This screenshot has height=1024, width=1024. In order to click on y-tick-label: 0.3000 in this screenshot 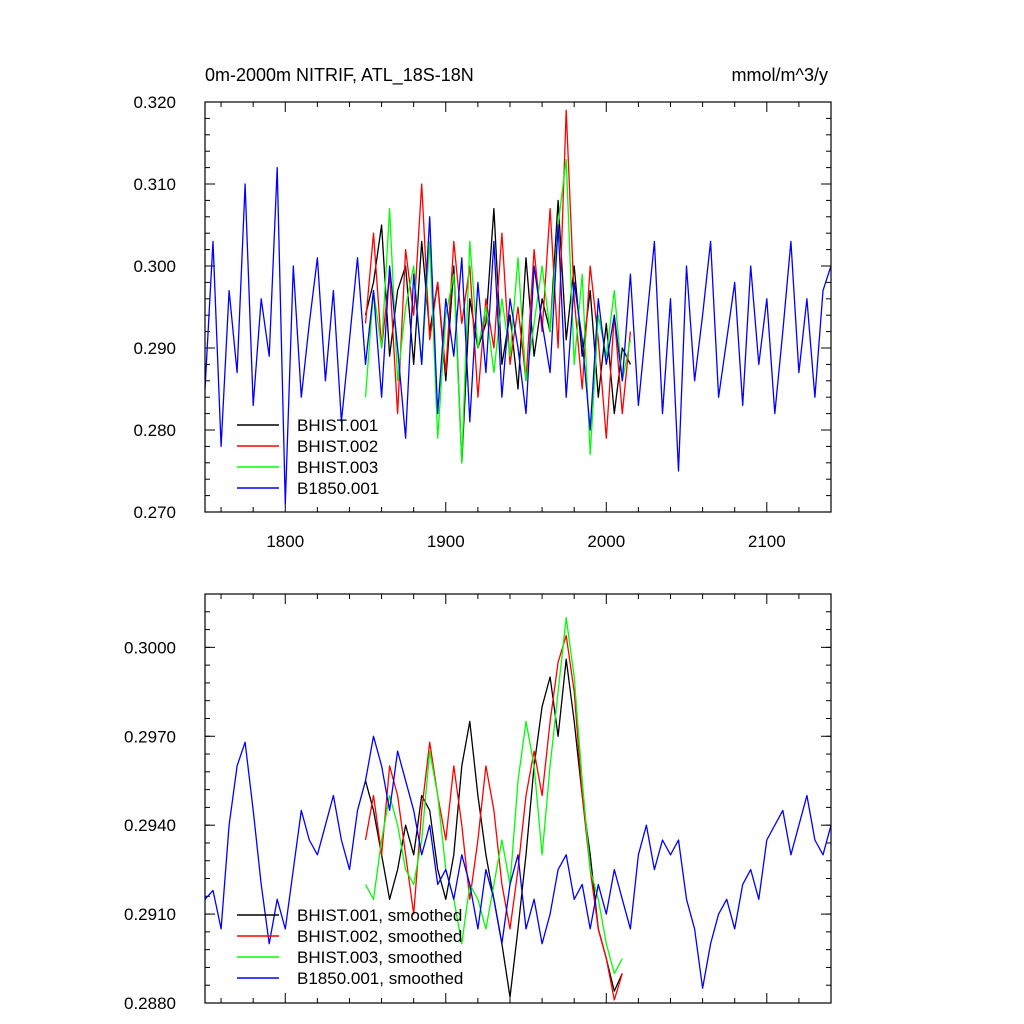, I will do `click(150, 647)`.